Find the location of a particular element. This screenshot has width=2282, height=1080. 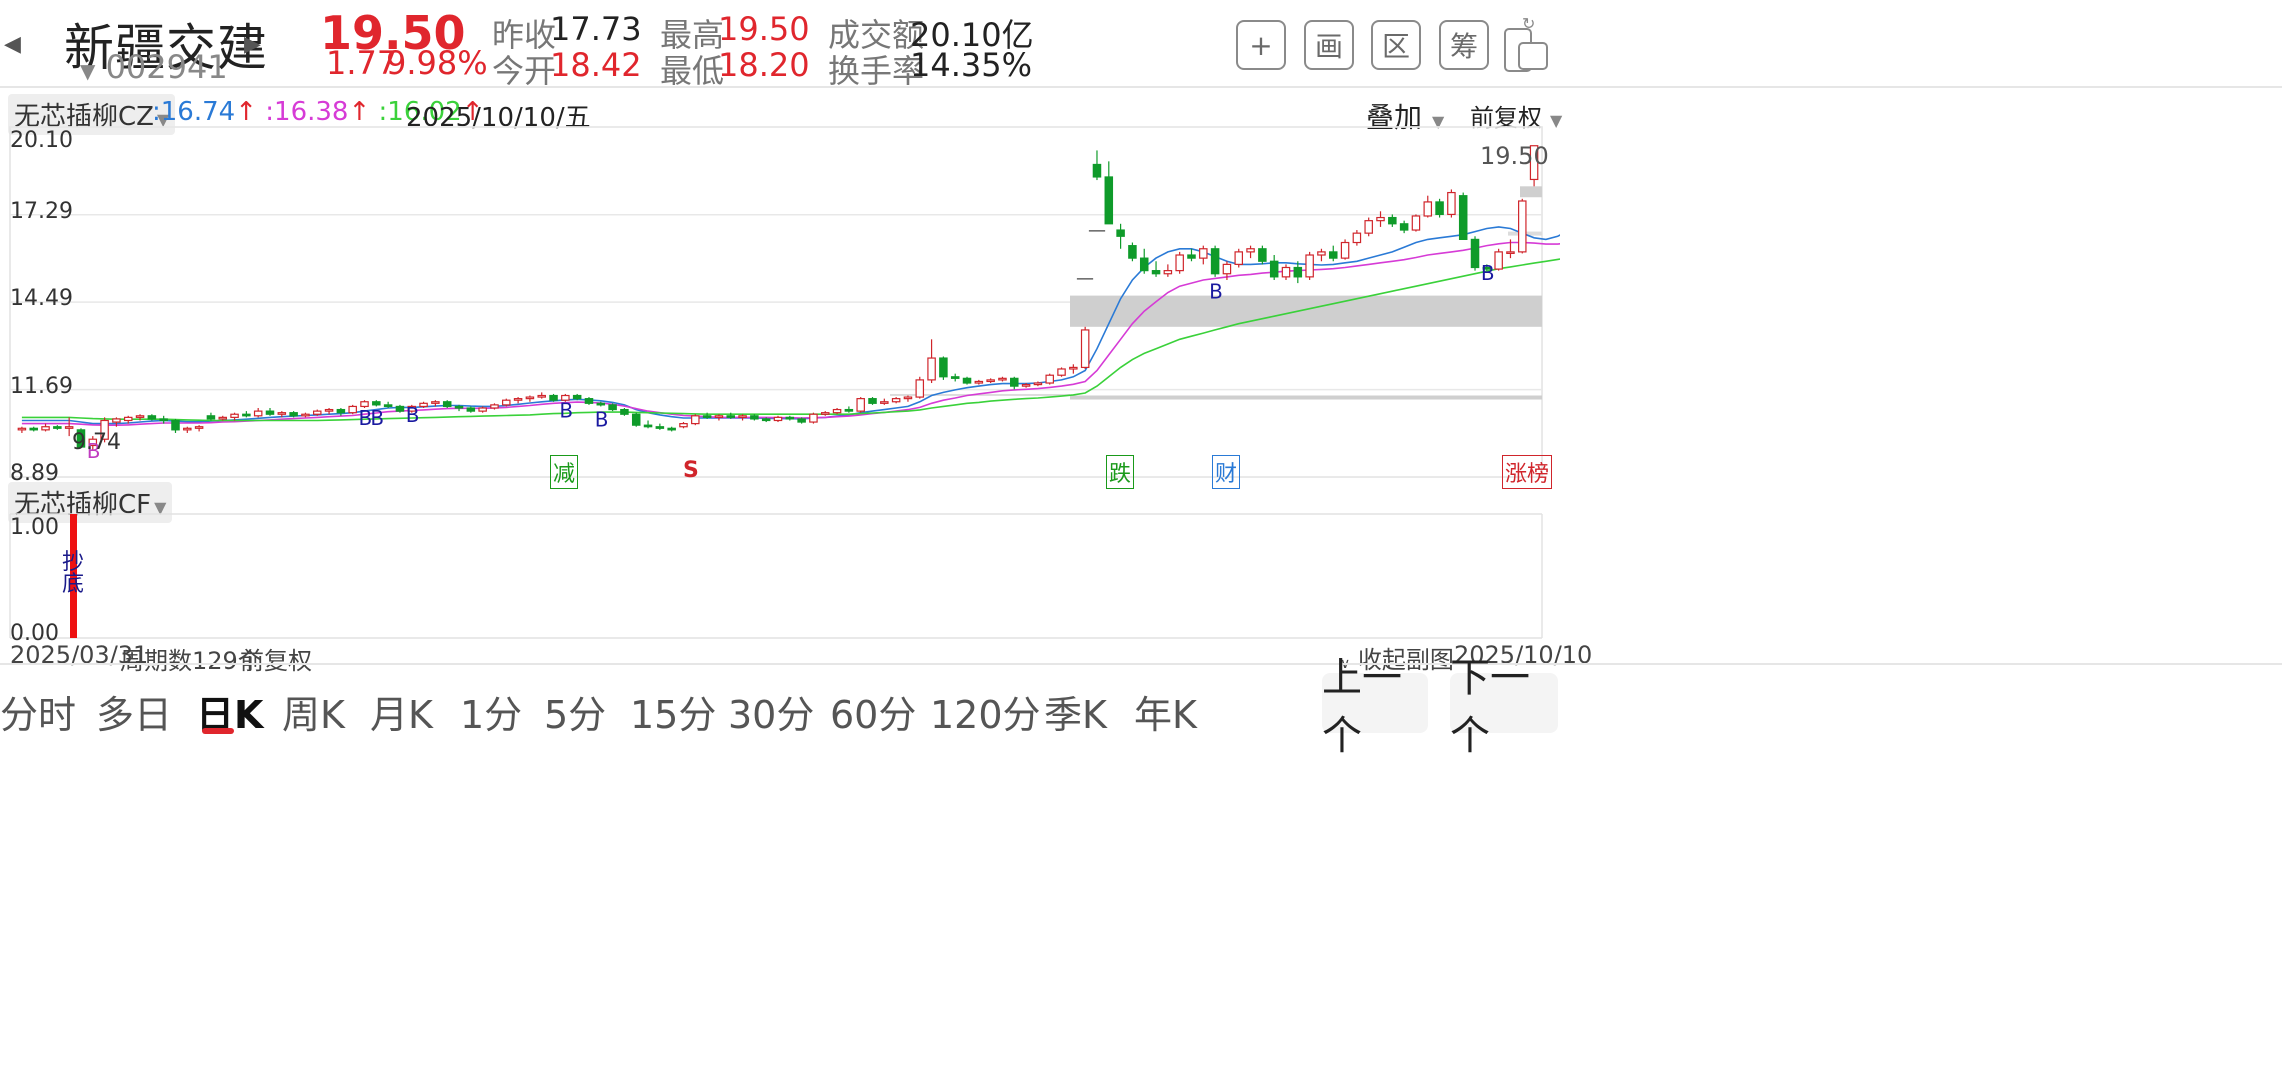

period-tab: 月K is located at coordinates (401, 715).